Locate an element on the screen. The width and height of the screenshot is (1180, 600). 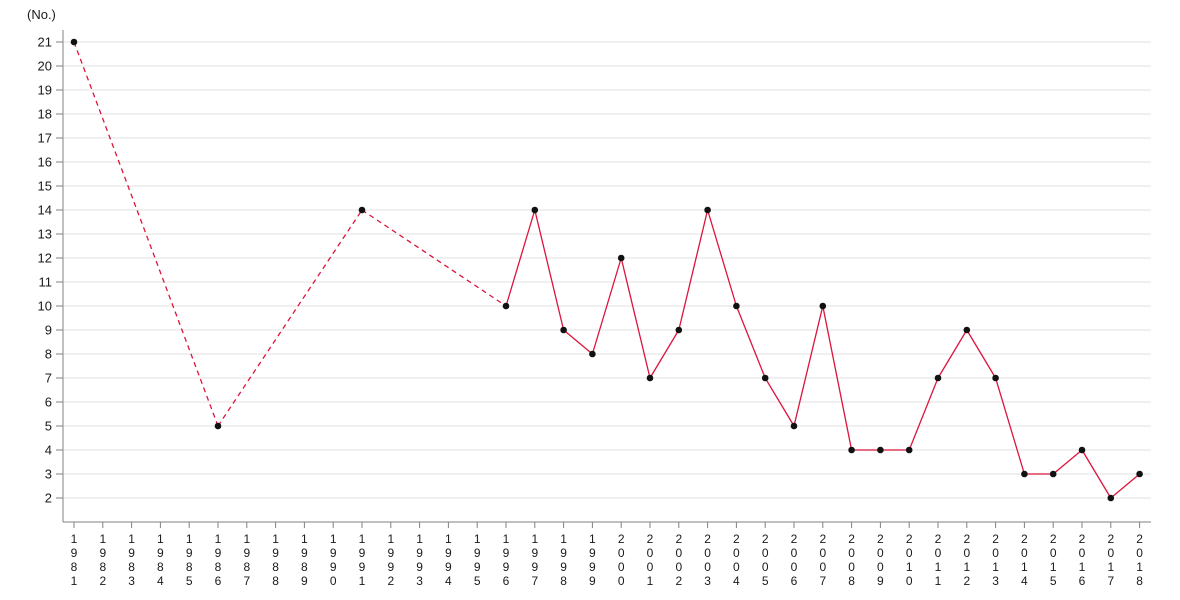
y-tick-label: 10 is located at coordinates (45, 306).